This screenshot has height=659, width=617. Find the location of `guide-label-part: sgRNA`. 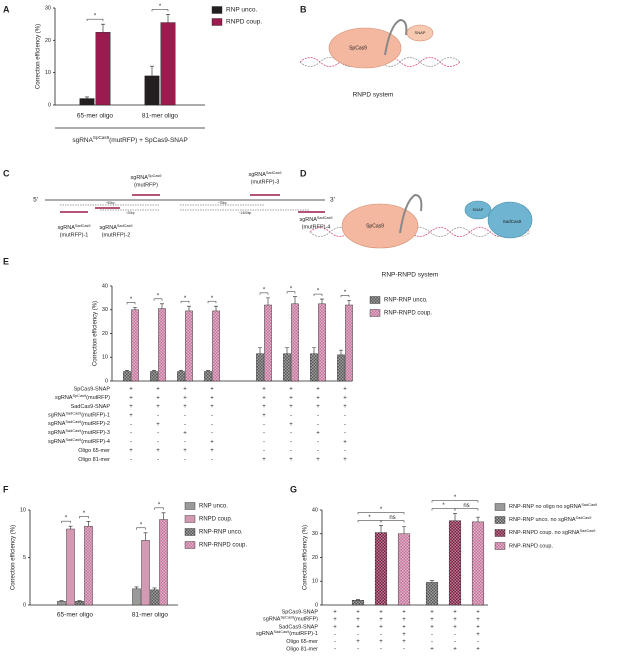

guide-label-part: sgRNA is located at coordinates (108, 228).